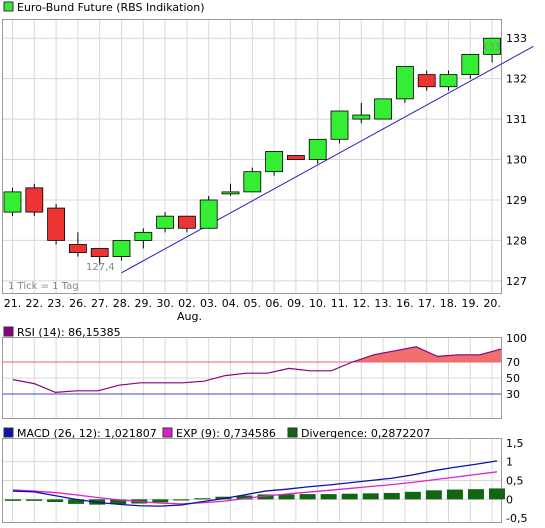 The height and width of the screenshot is (528, 545). What do you see at coordinates (165, 303) in the screenshot?
I see `x-tick-label: 30.` at bounding box center [165, 303].